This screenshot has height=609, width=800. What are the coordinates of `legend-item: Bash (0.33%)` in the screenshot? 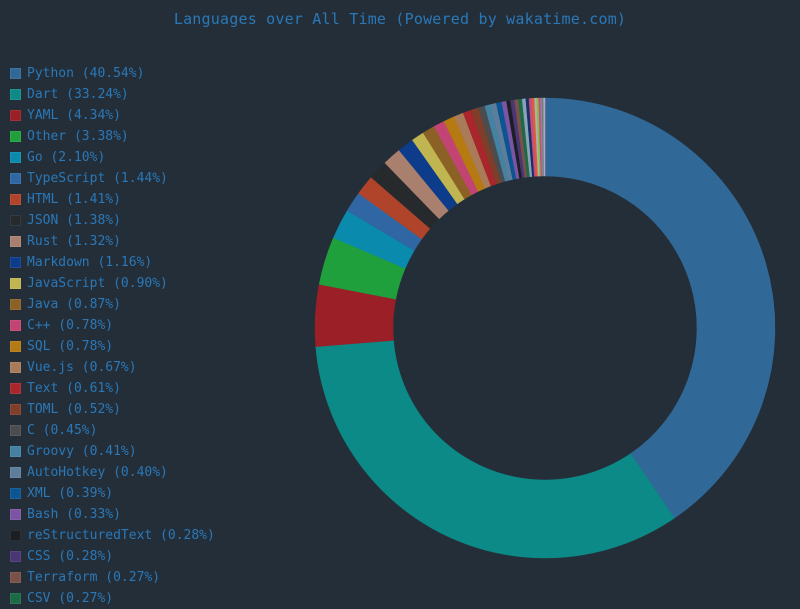 It's located at (112, 514).